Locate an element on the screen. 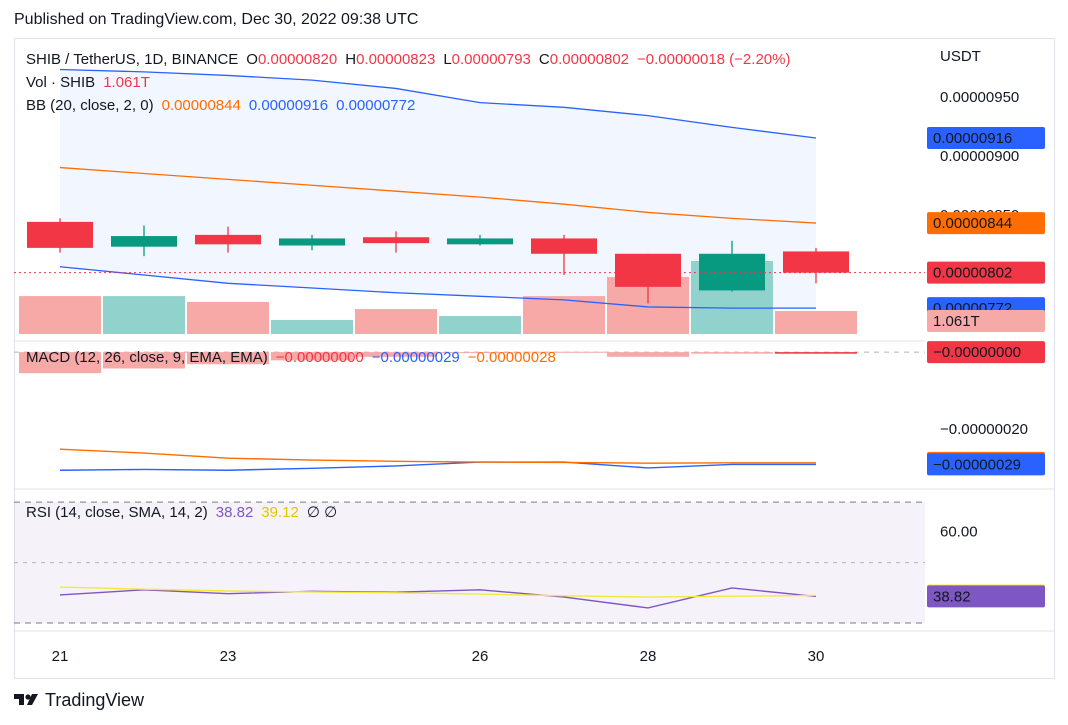 The width and height of the screenshot is (1068, 725). x-tick-label: 30 is located at coordinates (816, 656).